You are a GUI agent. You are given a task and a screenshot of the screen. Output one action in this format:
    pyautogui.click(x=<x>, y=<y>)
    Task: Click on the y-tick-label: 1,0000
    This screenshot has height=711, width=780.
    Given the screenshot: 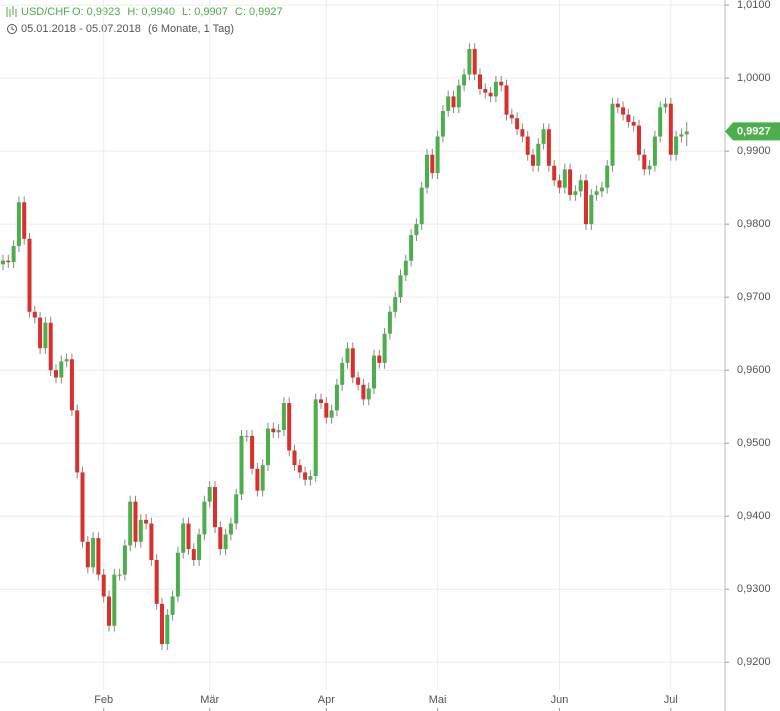 What is the action you would take?
    pyautogui.click(x=754, y=78)
    